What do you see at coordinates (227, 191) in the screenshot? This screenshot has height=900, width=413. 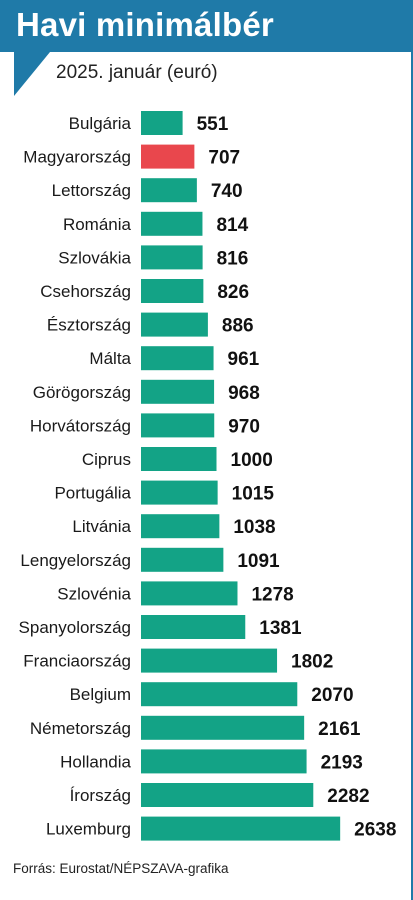 I see `value-label: 740` at bounding box center [227, 191].